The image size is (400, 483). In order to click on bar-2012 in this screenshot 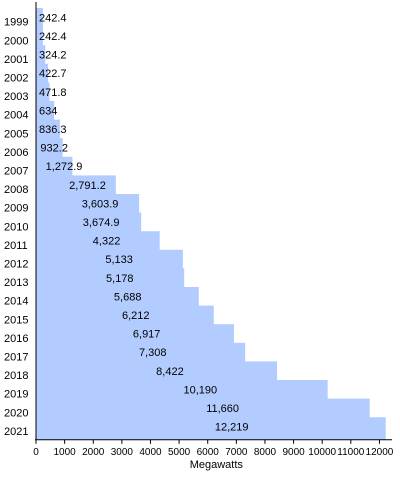, I will do `click(109, 259)`.